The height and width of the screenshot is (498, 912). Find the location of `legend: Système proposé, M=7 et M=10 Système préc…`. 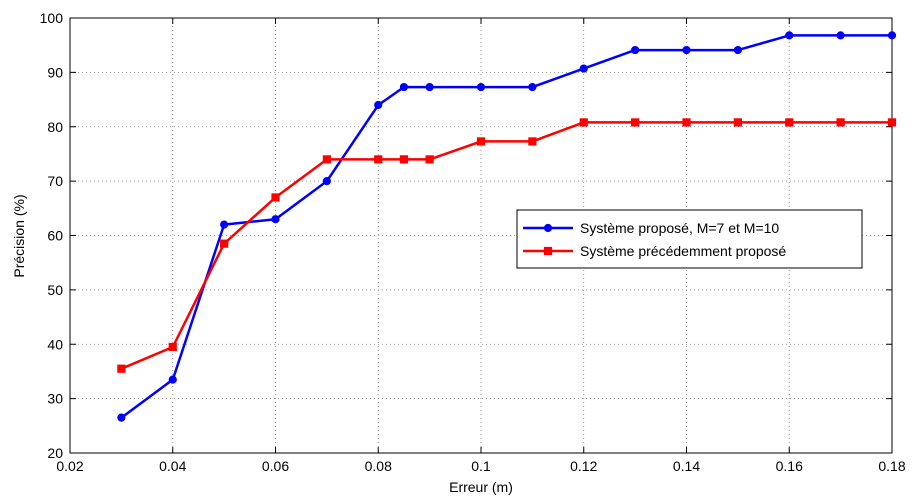

legend: Système proposé, M=7 et M=10 Système préc… is located at coordinates (689, 239).